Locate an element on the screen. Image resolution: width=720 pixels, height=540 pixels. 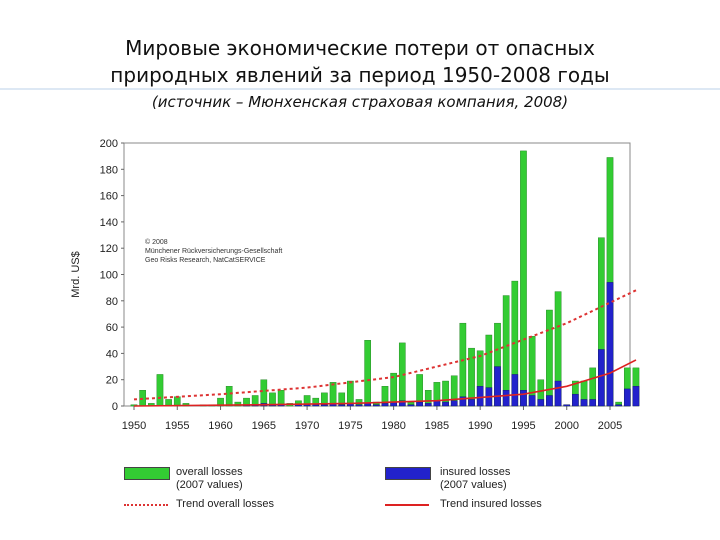
y-tick-label: 140 is located at coordinates (109, 223).